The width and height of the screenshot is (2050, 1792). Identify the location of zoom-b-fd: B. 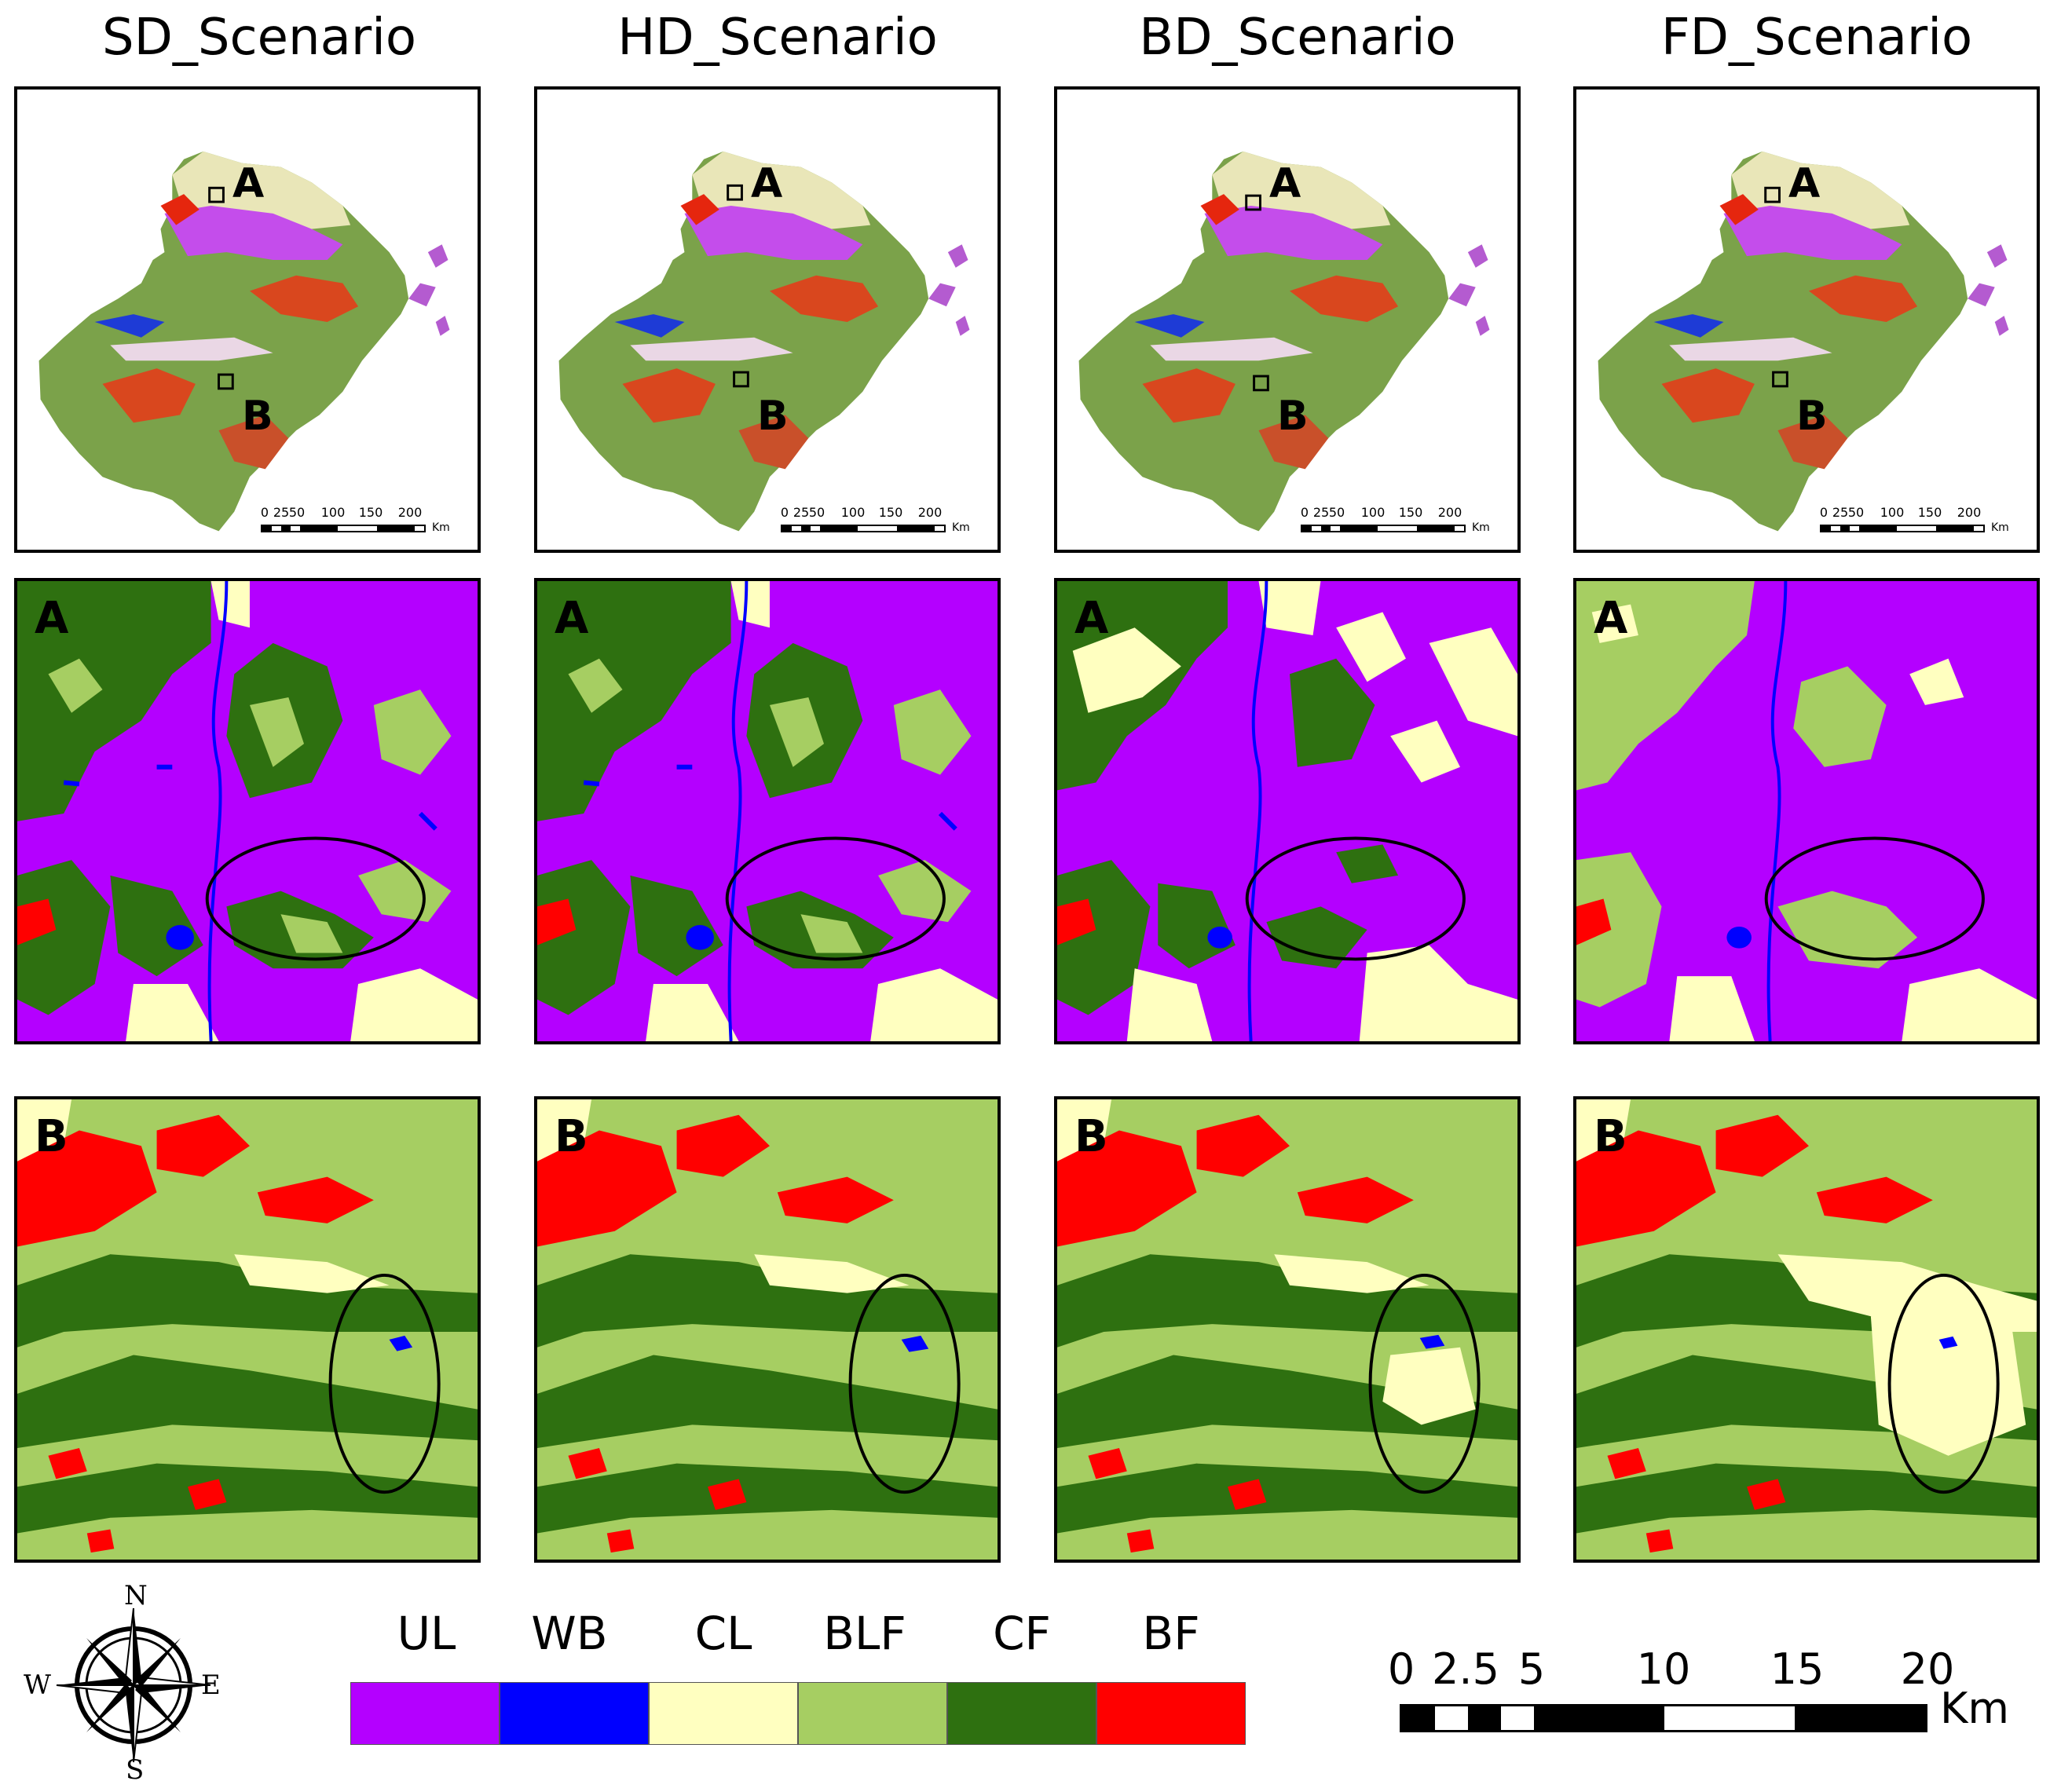
(1806, 1329).